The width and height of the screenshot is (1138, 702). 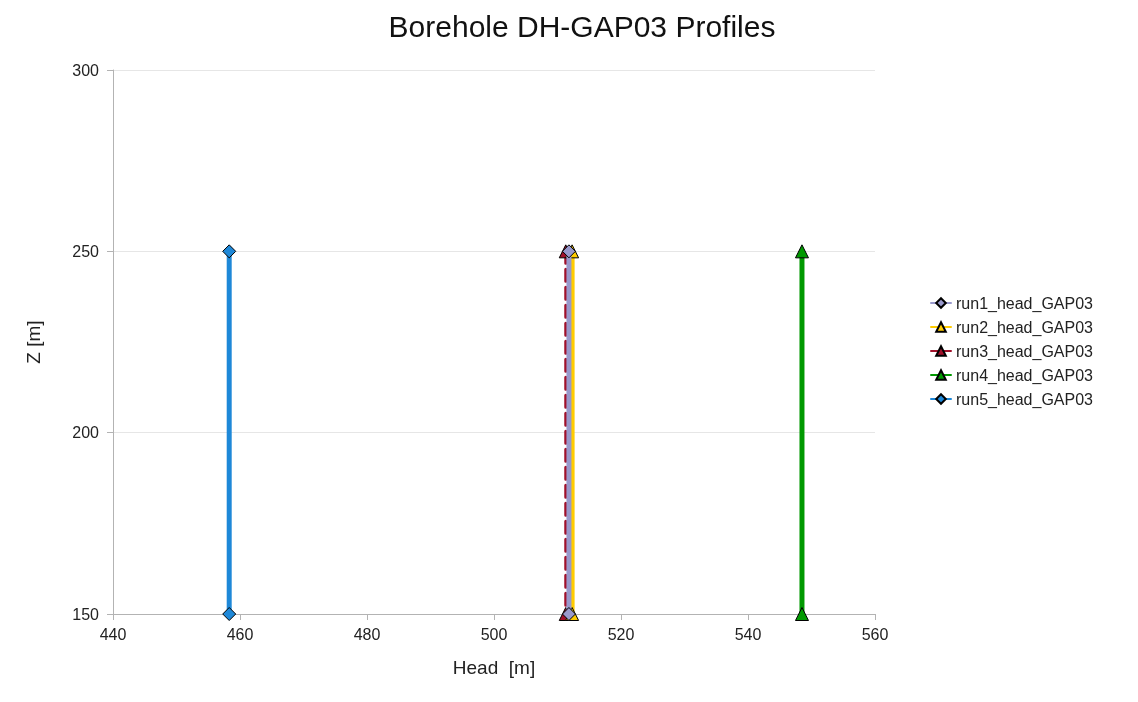 What do you see at coordinates (240, 634) in the screenshot?
I see `x-tick-label: 460` at bounding box center [240, 634].